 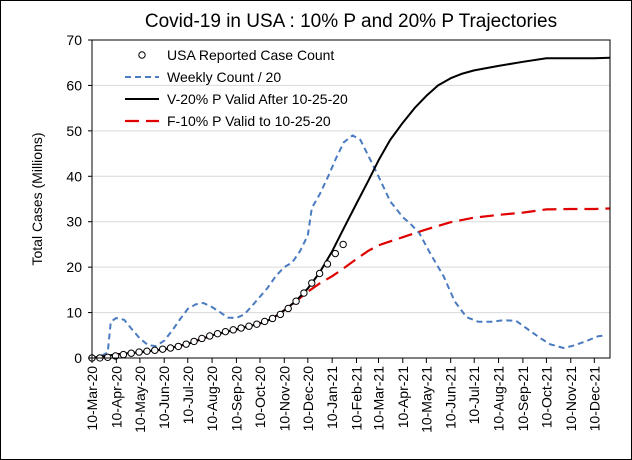 I want to click on legend-label-f-10-p-valid-to-10-25-20: F-10% P Valid to 10-25-20, so click(x=249, y=121).